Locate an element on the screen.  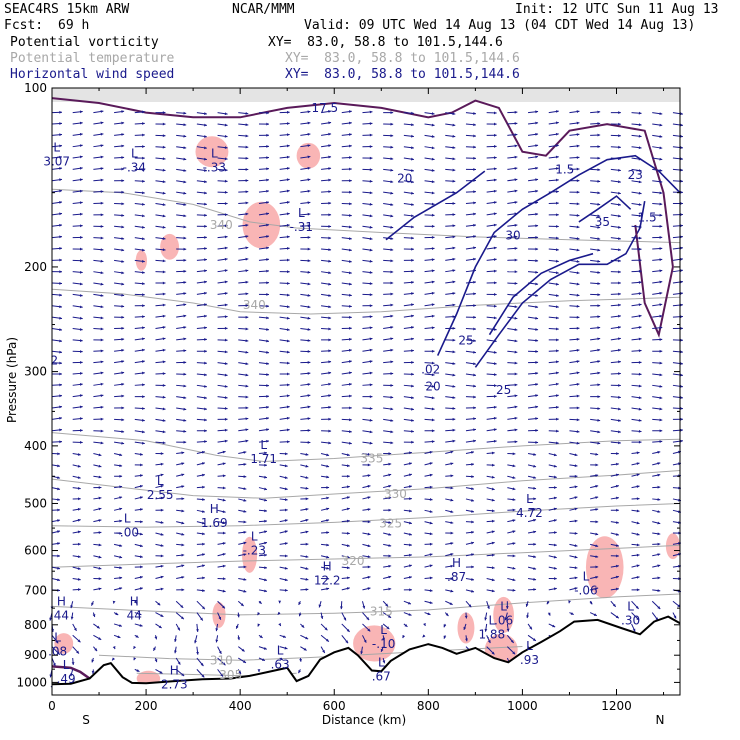
extremum-value: .49 is located at coordinates (66, 679).